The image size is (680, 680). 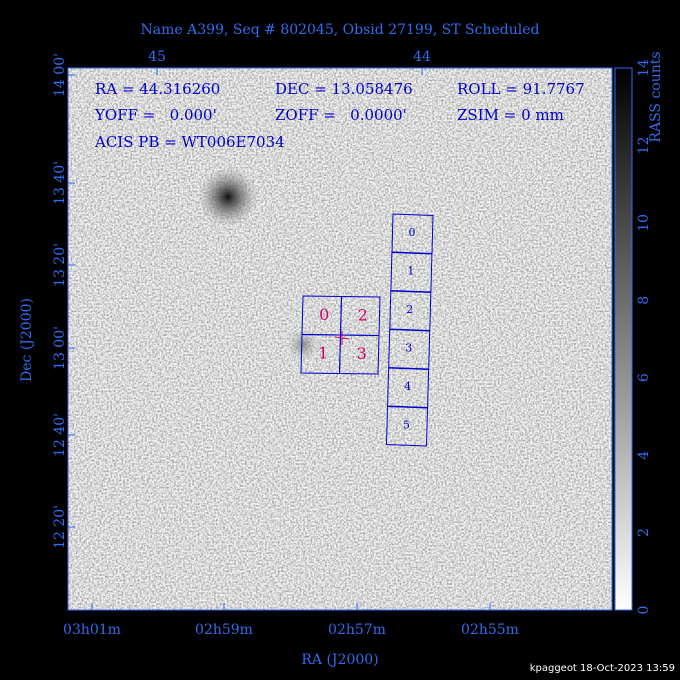 I want to click on footer: kpaggeot 18-Oct-2023 13:59, so click(x=602, y=668).